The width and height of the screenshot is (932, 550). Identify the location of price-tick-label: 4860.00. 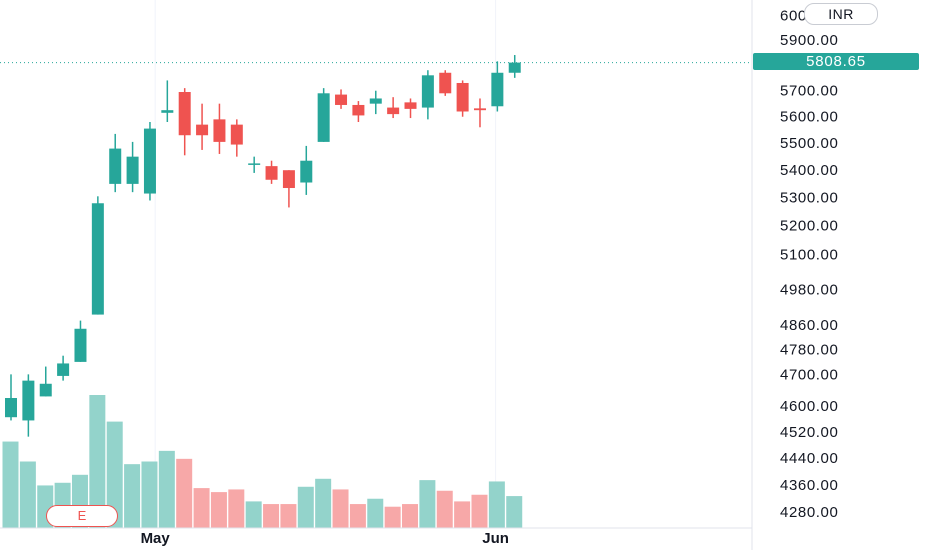
(809, 325).